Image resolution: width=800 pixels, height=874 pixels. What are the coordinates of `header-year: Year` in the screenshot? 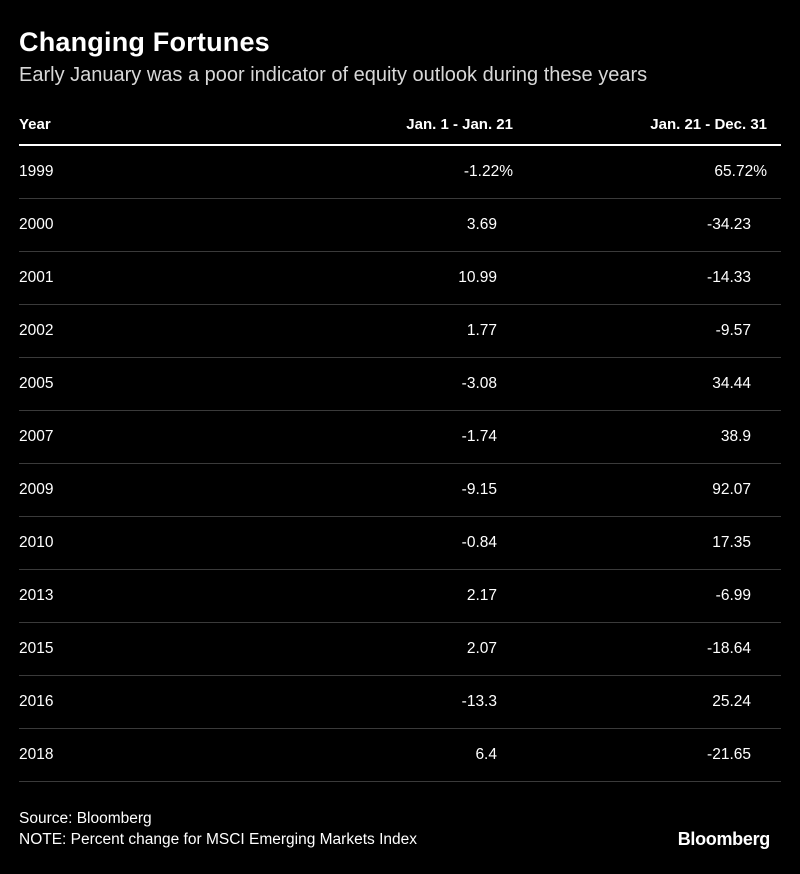 It's located at (154, 125).